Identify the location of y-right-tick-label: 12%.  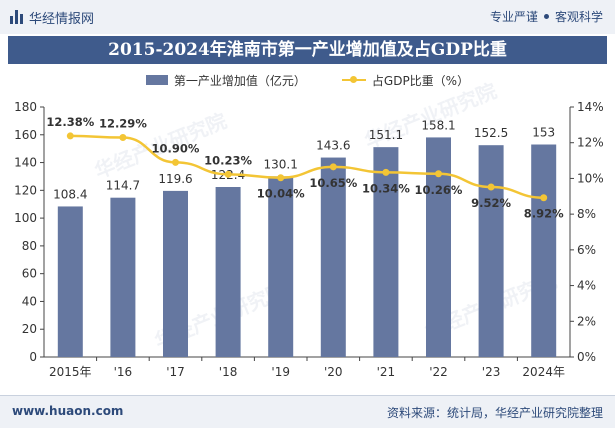
(590, 143).